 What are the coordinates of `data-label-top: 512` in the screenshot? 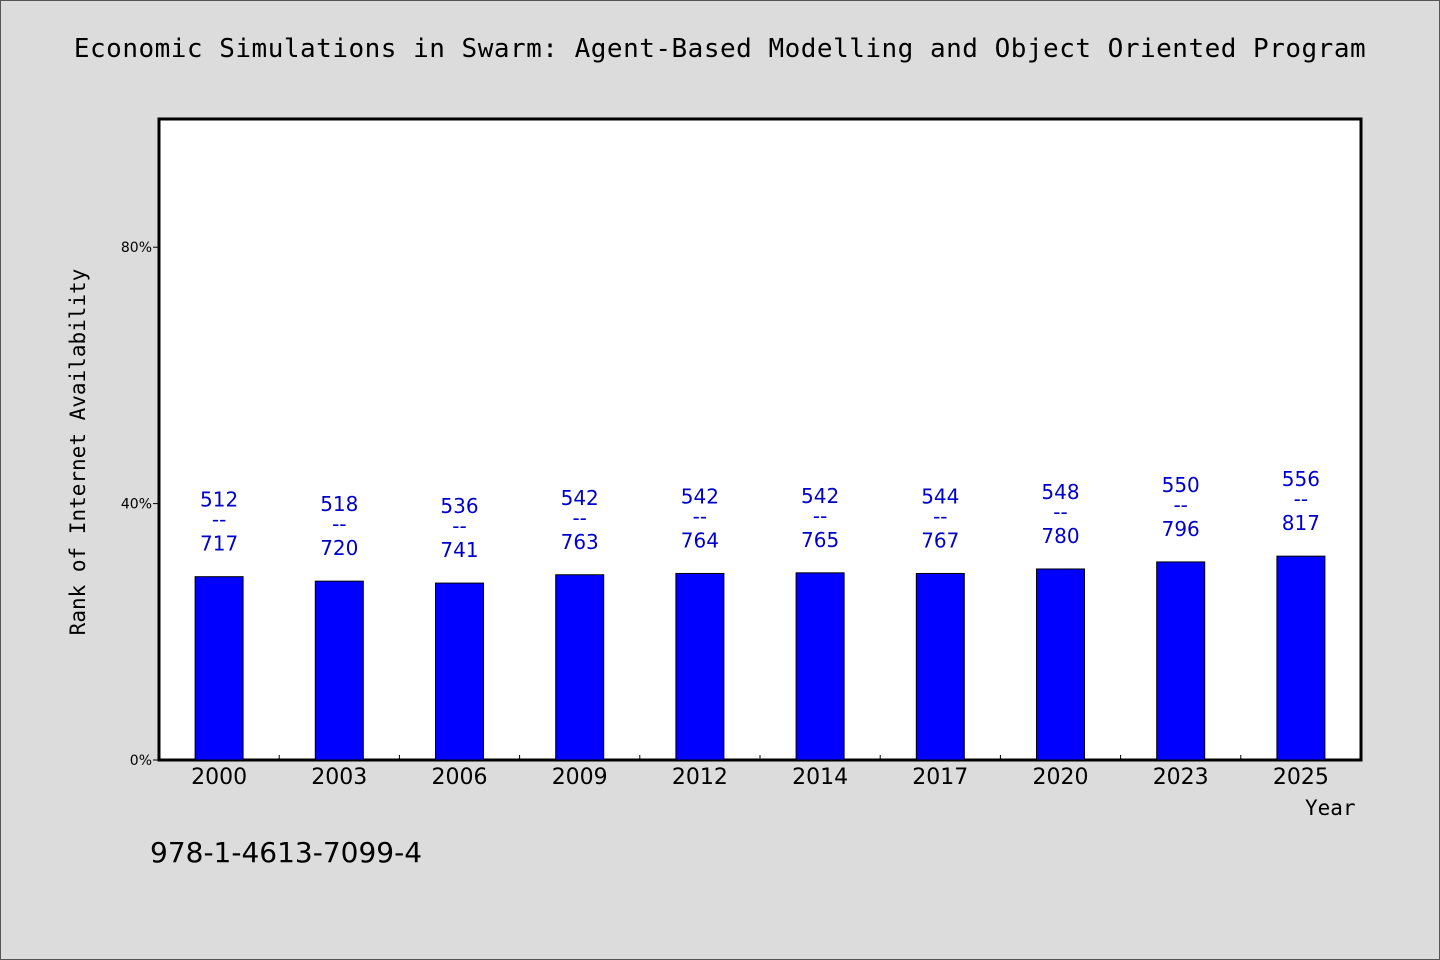 It's located at (219, 500).